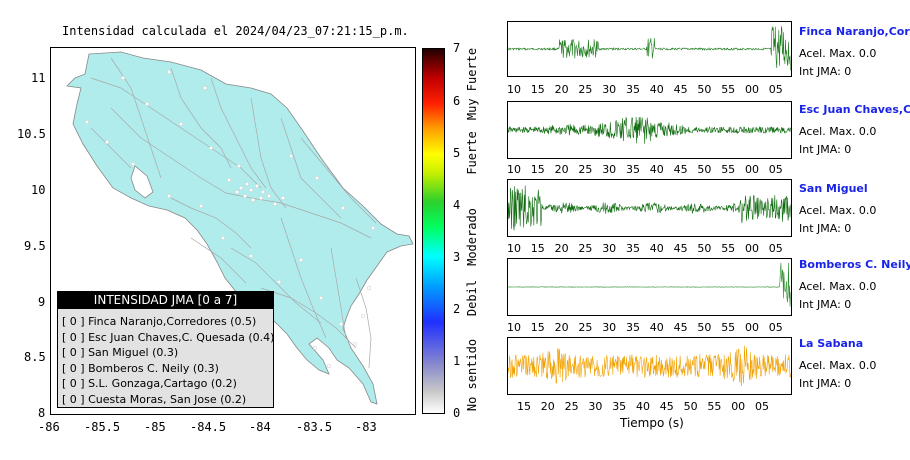  I want to click on legend-row: [ 0 ] Esc Juan Chaves,C. Quesada (0.4), so click(168, 337).